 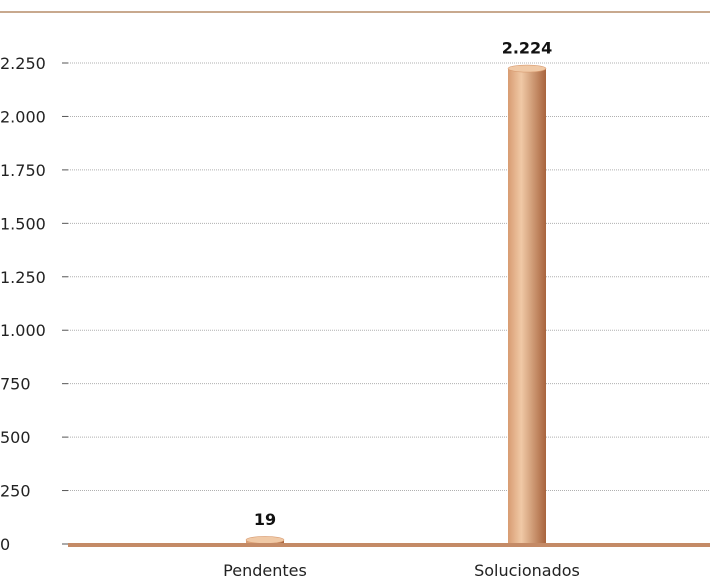 What do you see at coordinates (15, 437) in the screenshot?
I see `y-tick-label: 500` at bounding box center [15, 437].